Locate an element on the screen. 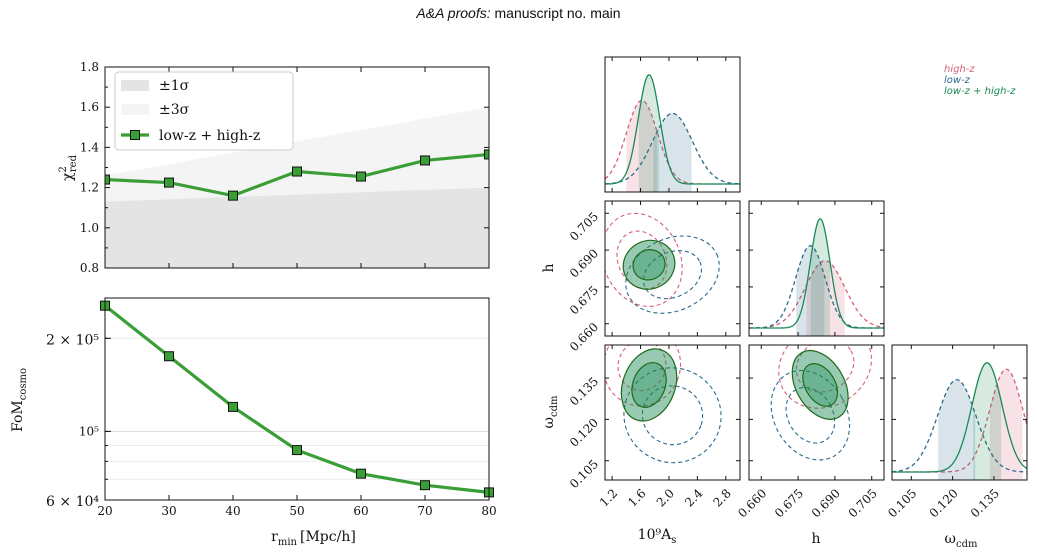  corner-xtick-label: 0.675 is located at coordinates (789, 503).